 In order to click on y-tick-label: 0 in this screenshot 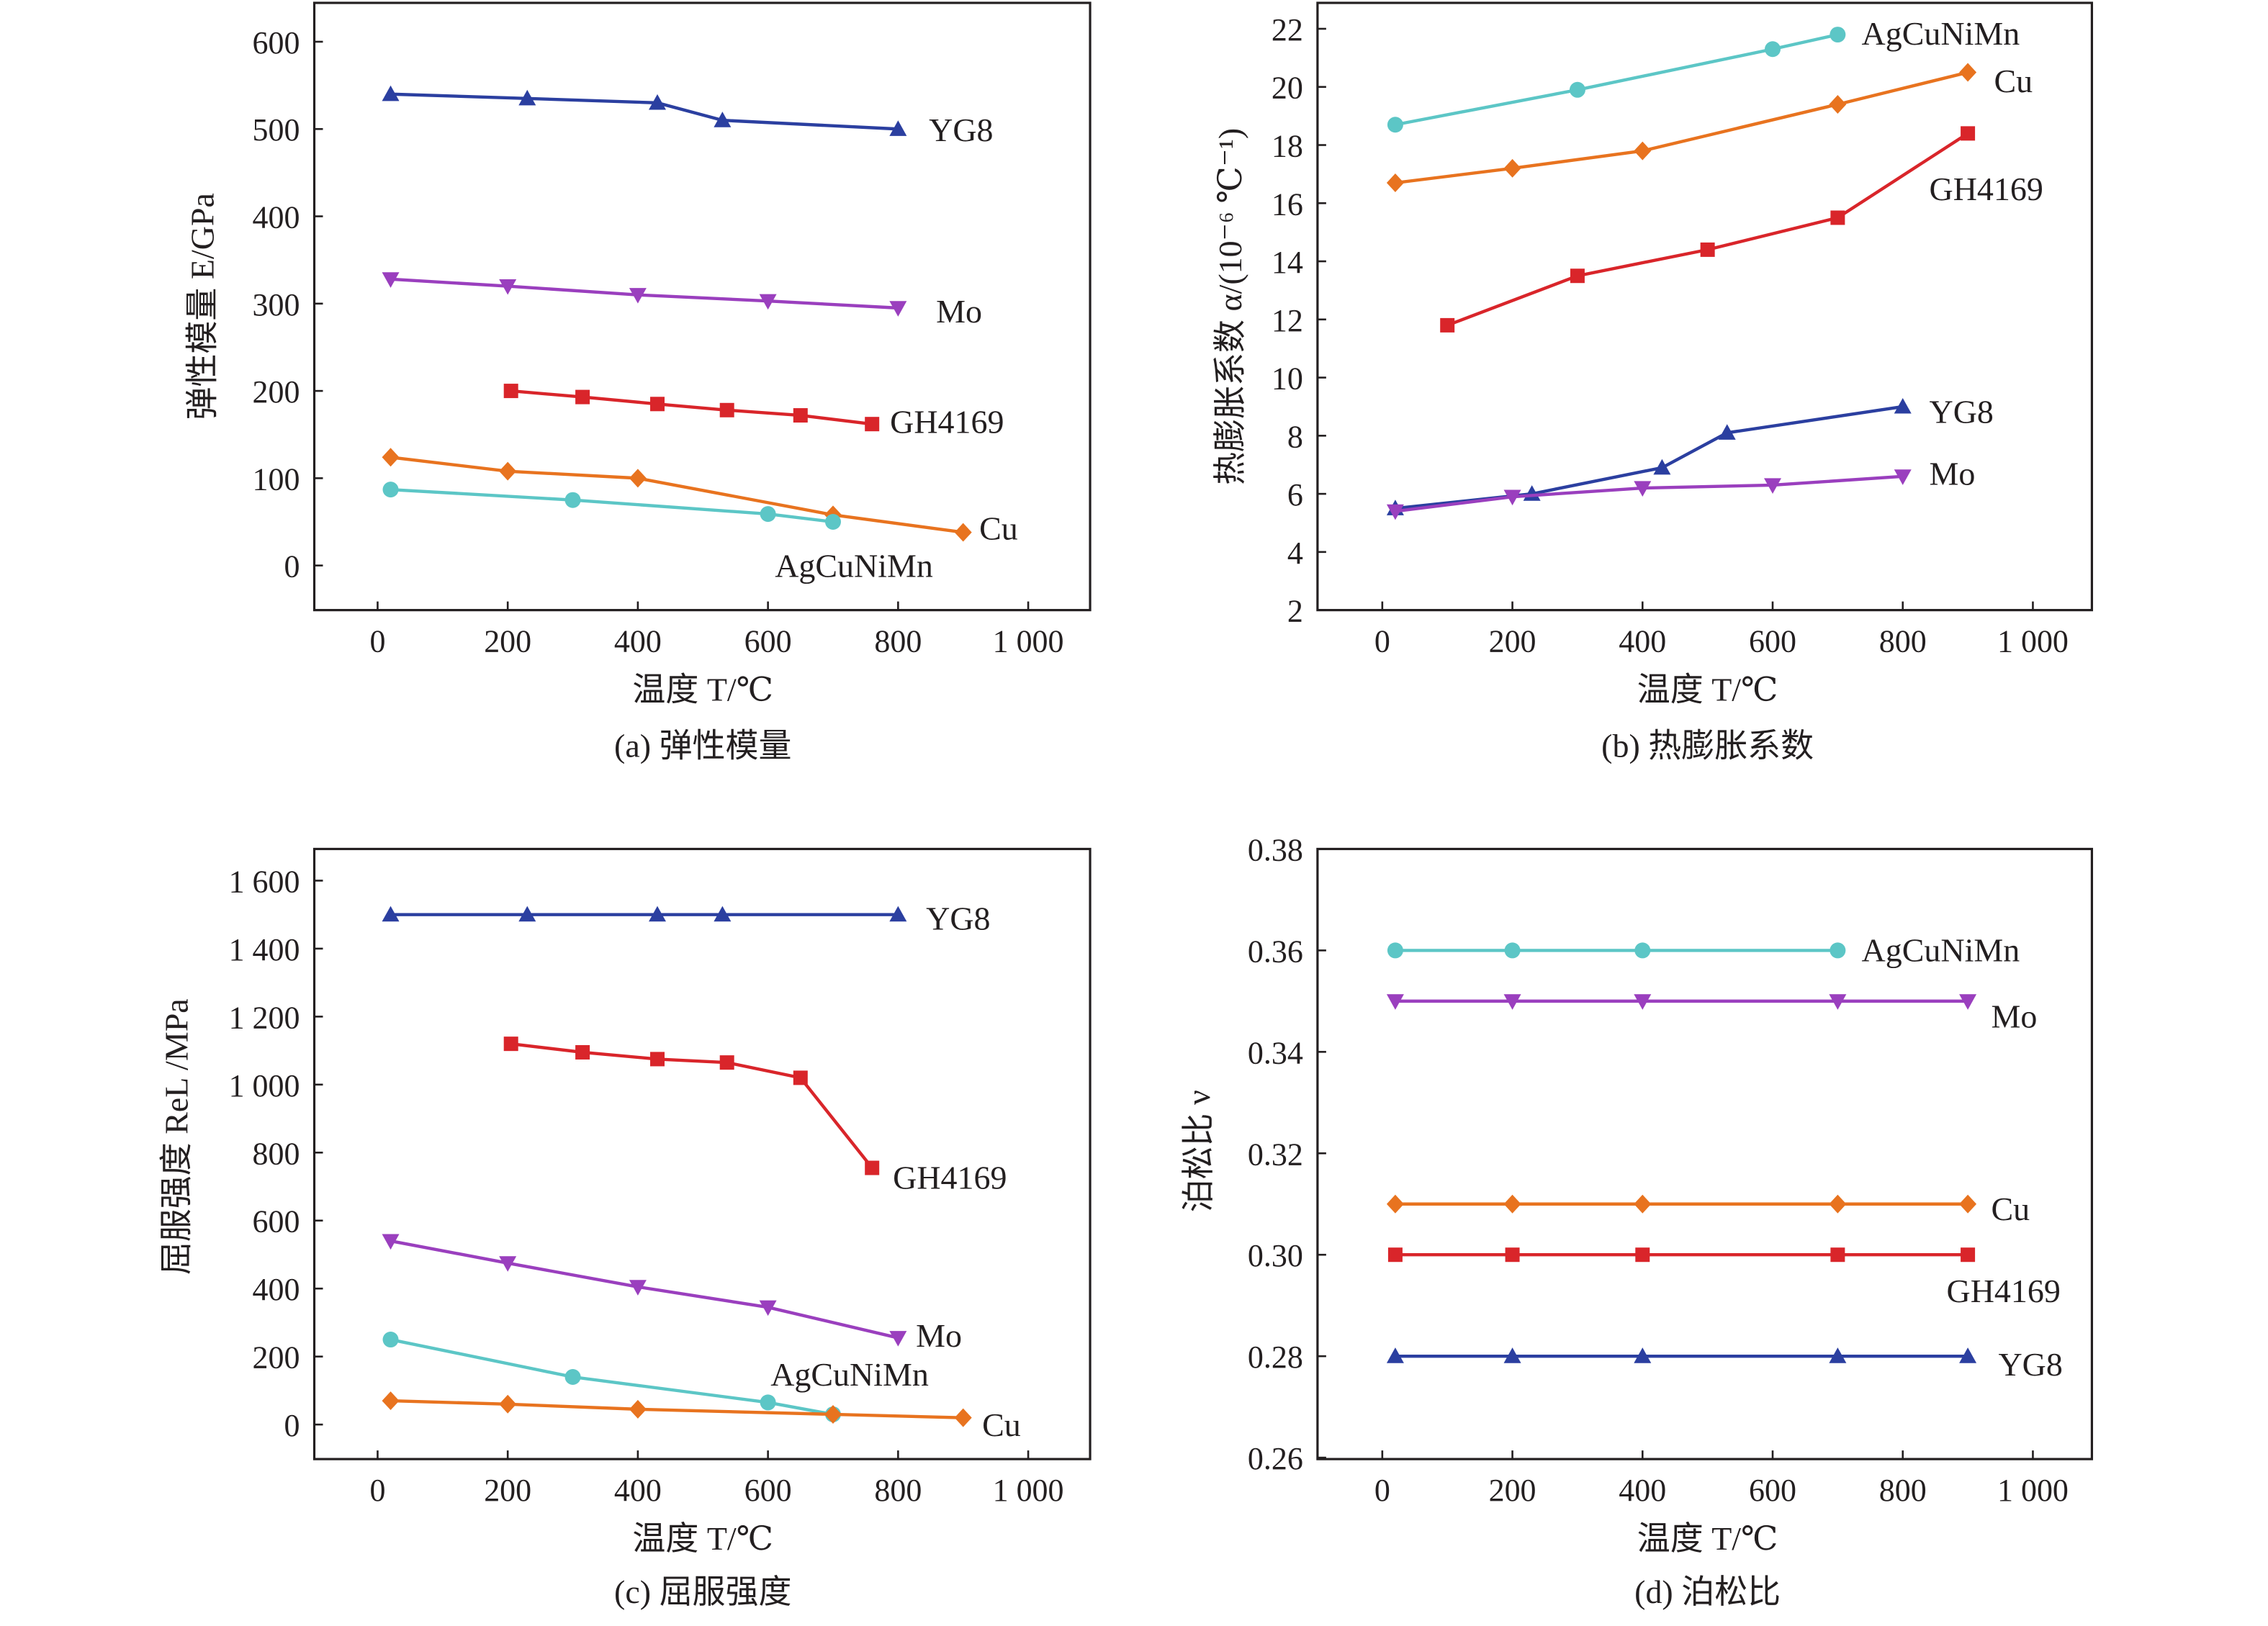, I will do `click(292, 1425)`.